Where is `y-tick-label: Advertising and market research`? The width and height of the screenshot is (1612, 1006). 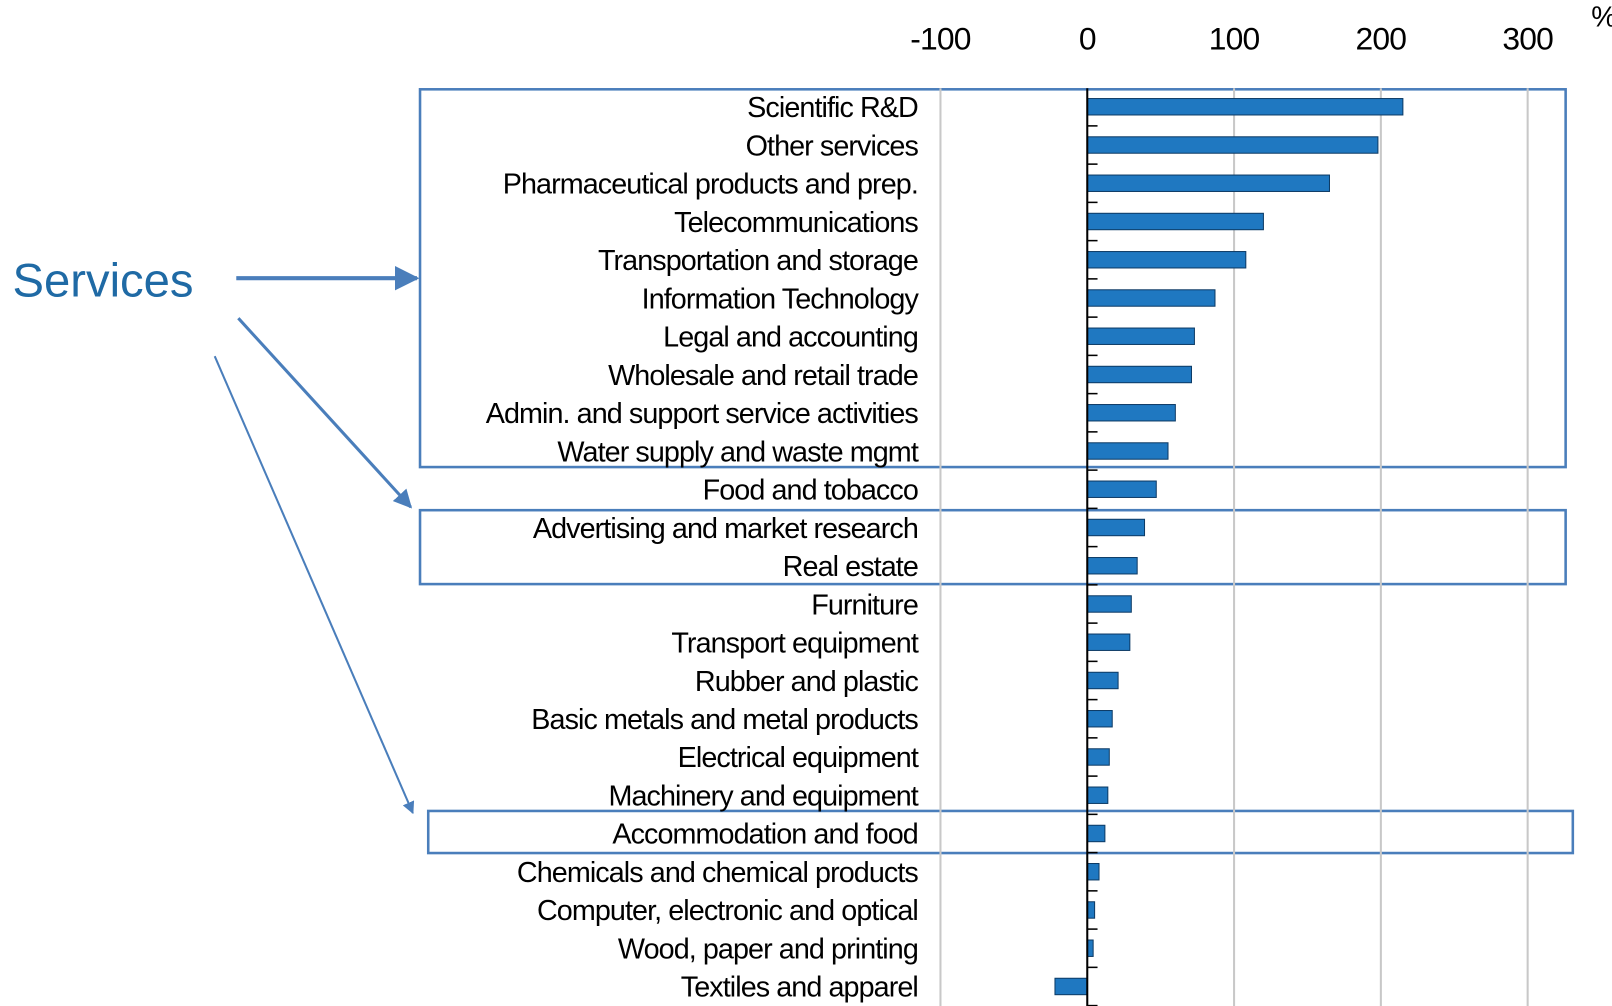
y-tick-label: Advertising and market research is located at coordinates (725, 529).